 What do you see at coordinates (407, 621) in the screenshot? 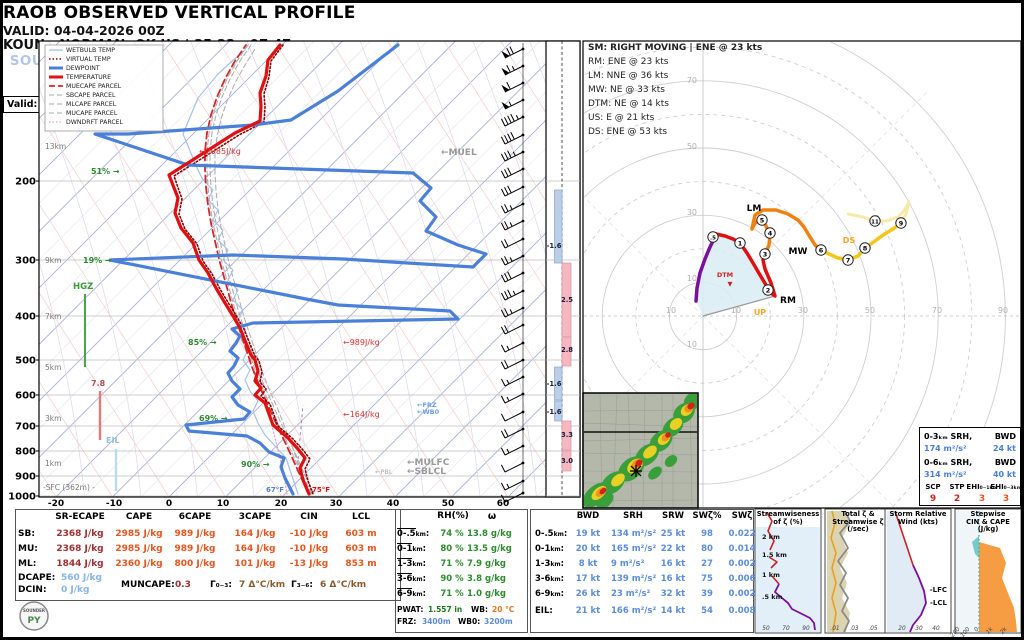
I see `frz-label: FRZ:` at bounding box center [407, 621].